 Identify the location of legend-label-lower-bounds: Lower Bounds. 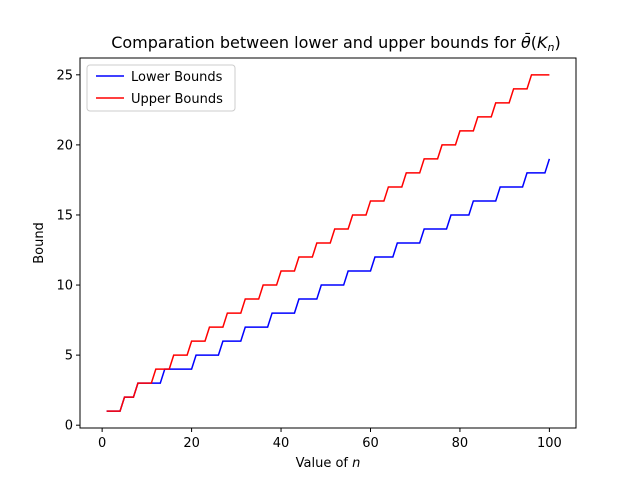
(177, 77).